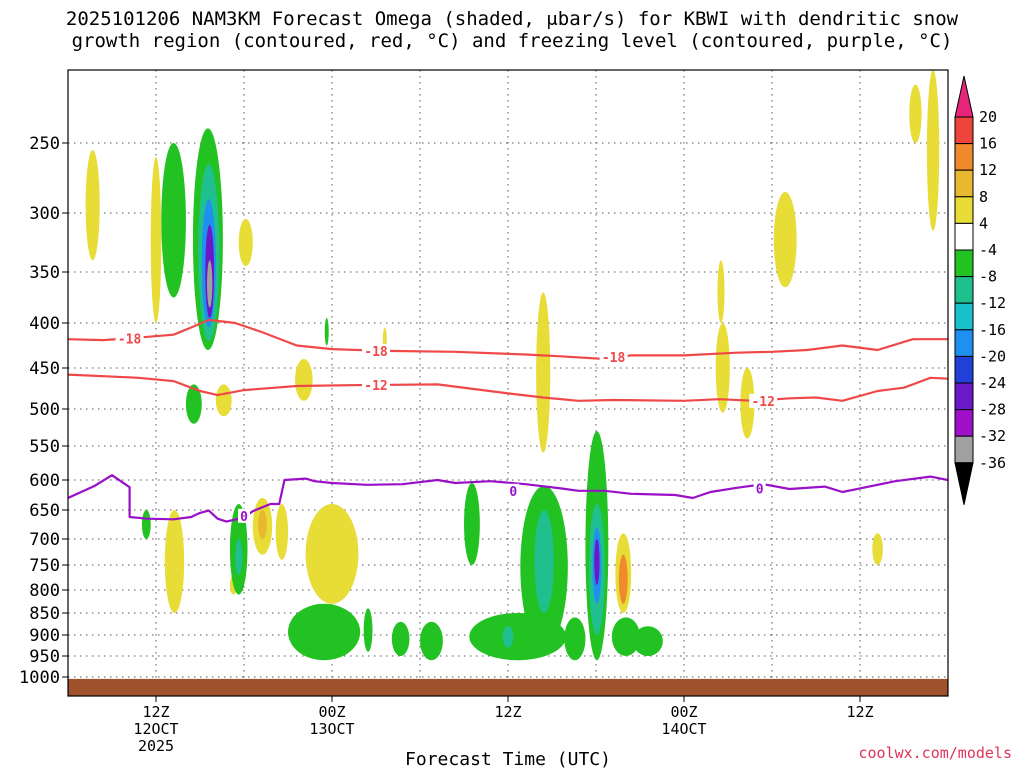  I want to click on colorbar-label: -28, so click(992, 410).